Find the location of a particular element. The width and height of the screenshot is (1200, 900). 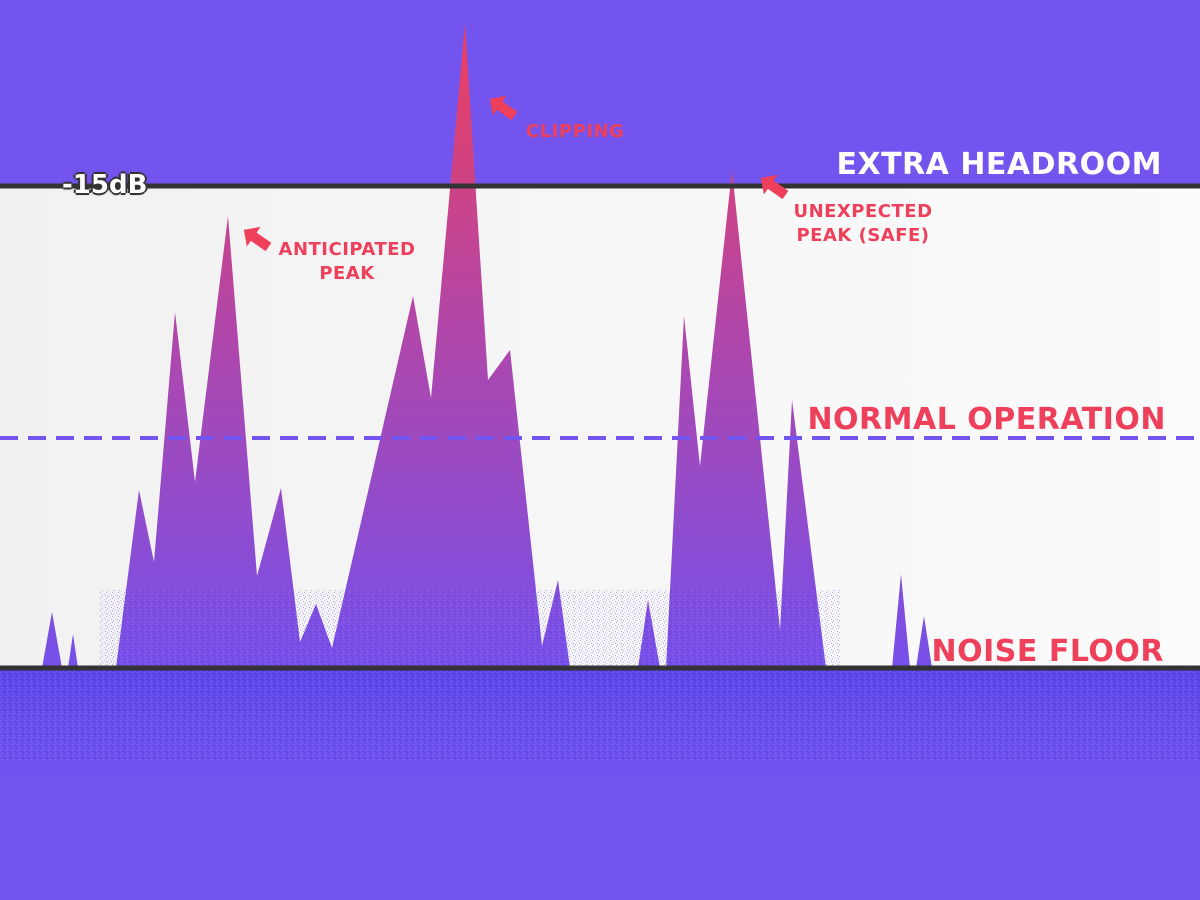

waveform-grain is located at coordinates (470, 629).